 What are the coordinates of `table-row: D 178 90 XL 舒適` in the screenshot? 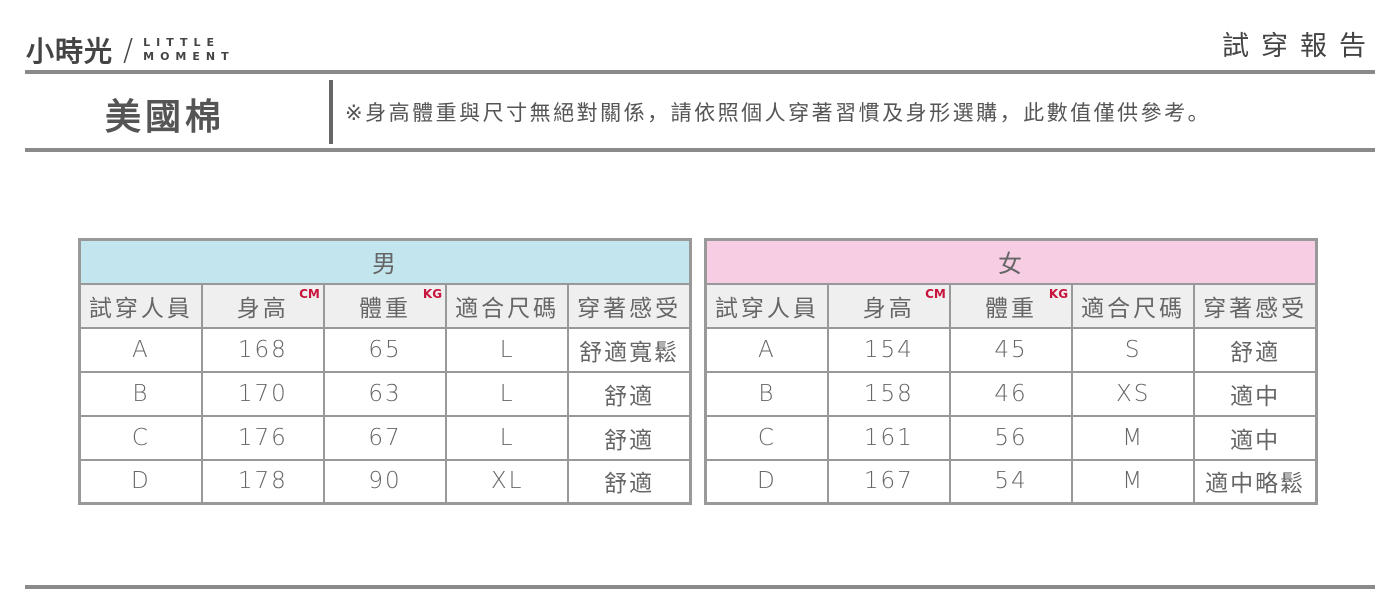 It's located at (385, 481).